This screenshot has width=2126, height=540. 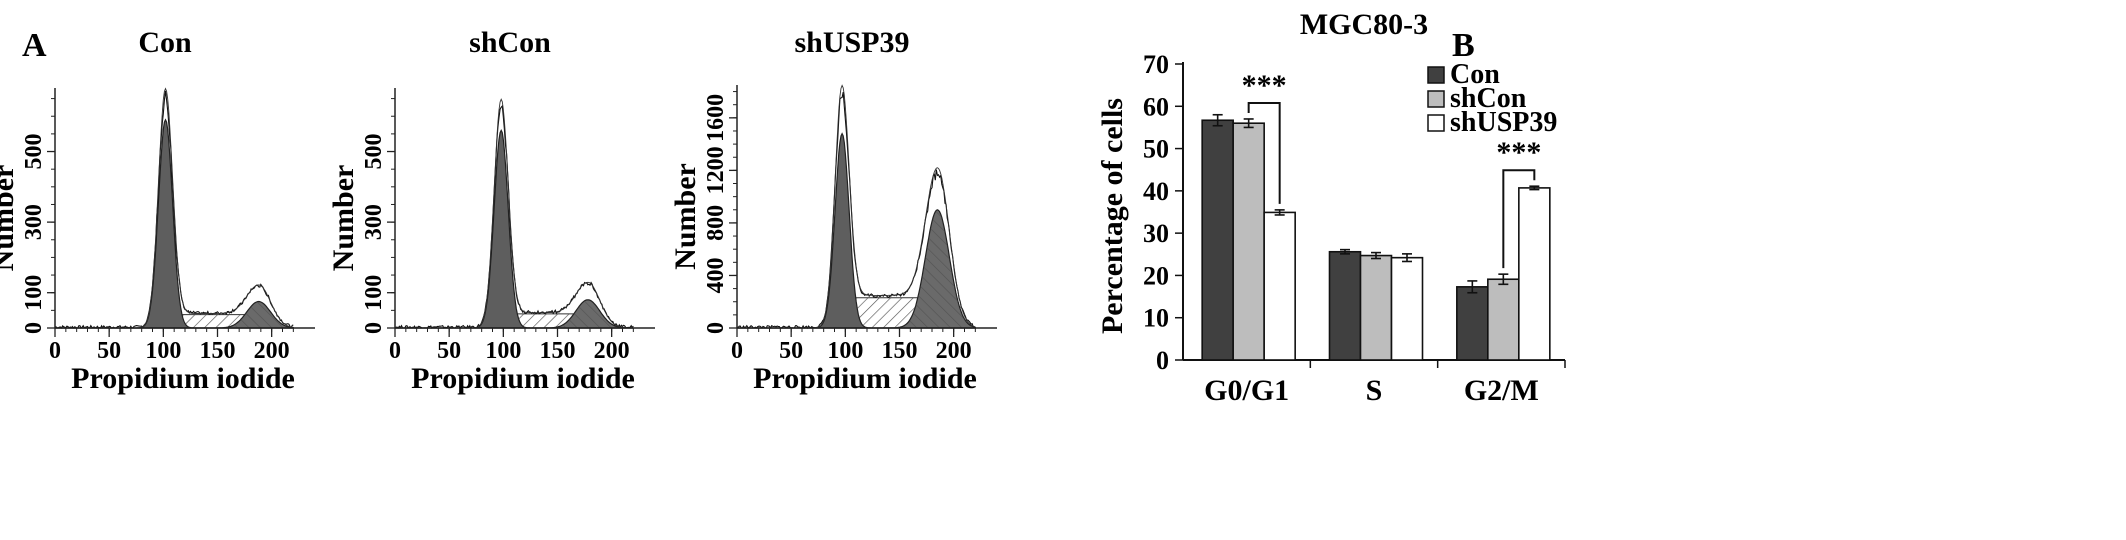 I want to click on bar-y-tick-label: 0, so click(x=1162, y=360).